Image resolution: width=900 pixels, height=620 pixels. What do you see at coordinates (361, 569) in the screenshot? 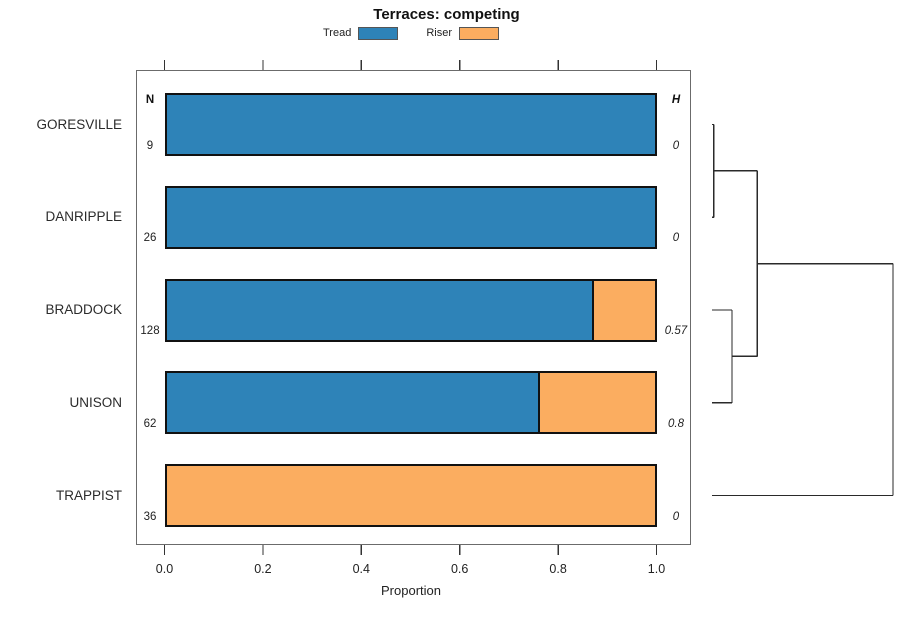
I see `x-tick-label: 0.4` at bounding box center [361, 569].